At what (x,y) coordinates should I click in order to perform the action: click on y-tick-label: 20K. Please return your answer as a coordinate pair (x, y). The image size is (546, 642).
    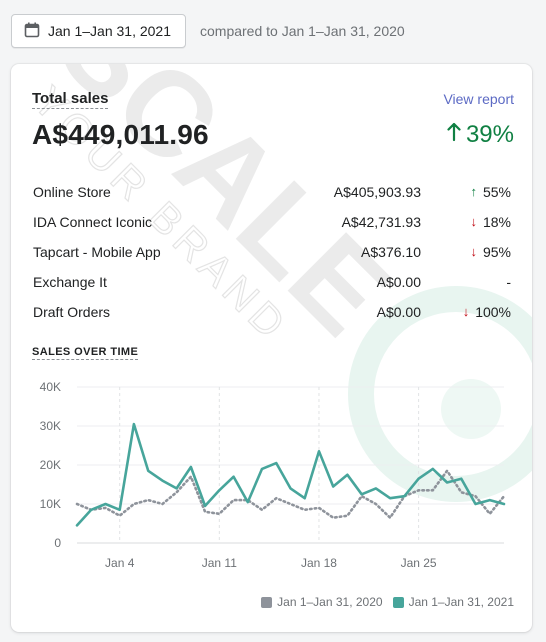
    Looking at the image, I should click on (50, 465).